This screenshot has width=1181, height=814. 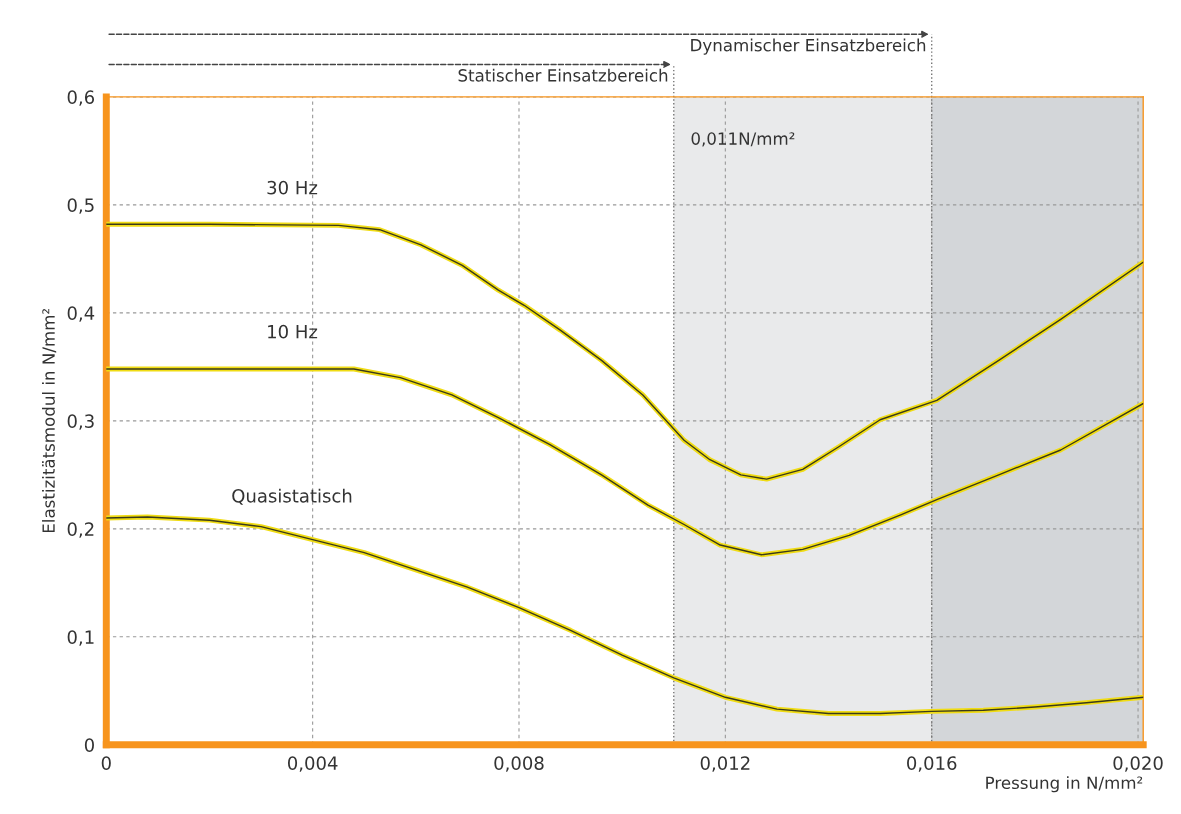 I want to click on ref-line-label: Statischer Einsatzbereich, so click(x=563, y=75).